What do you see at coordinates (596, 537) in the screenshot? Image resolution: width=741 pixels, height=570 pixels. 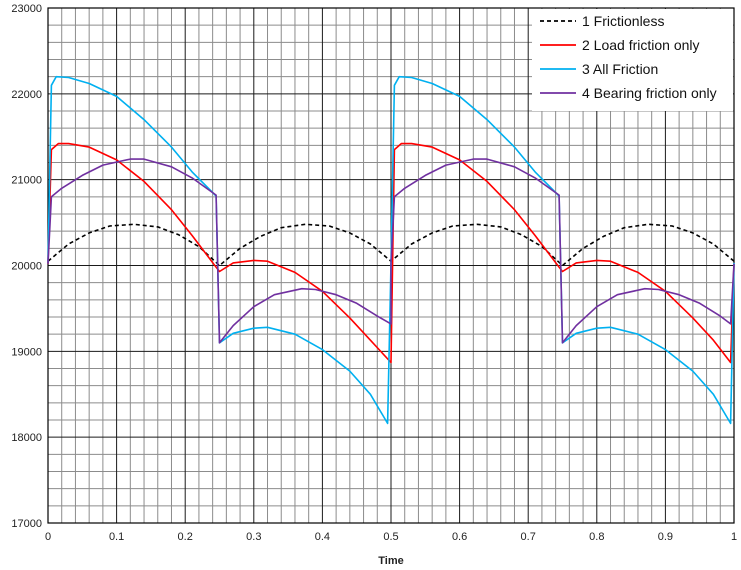 I see `x-tick-label: 0.8` at bounding box center [596, 537].